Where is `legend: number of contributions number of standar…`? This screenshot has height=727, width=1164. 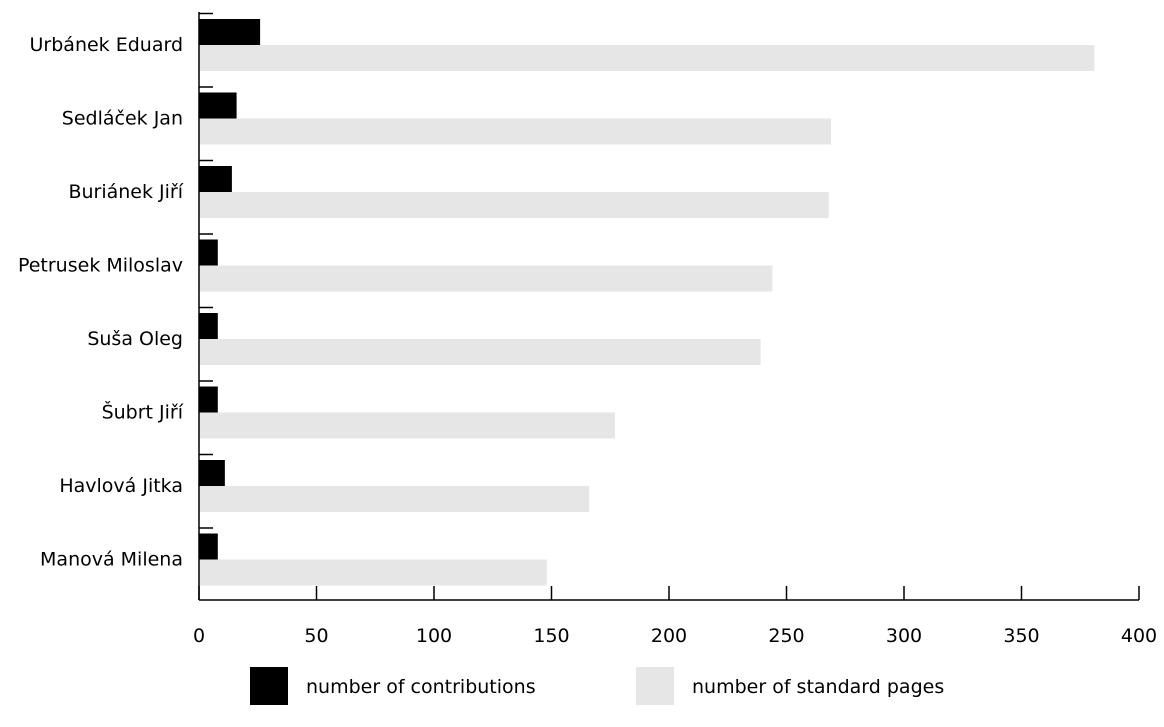 legend: number of contributions number of standar… is located at coordinates (597, 686).